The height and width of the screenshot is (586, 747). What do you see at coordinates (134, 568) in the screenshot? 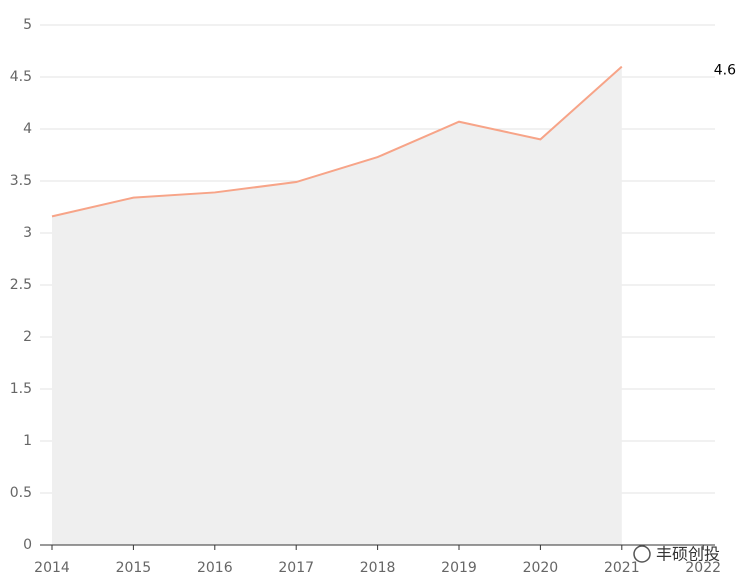
I see `x-tick-label: 2015` at bounding box center [134, 568].